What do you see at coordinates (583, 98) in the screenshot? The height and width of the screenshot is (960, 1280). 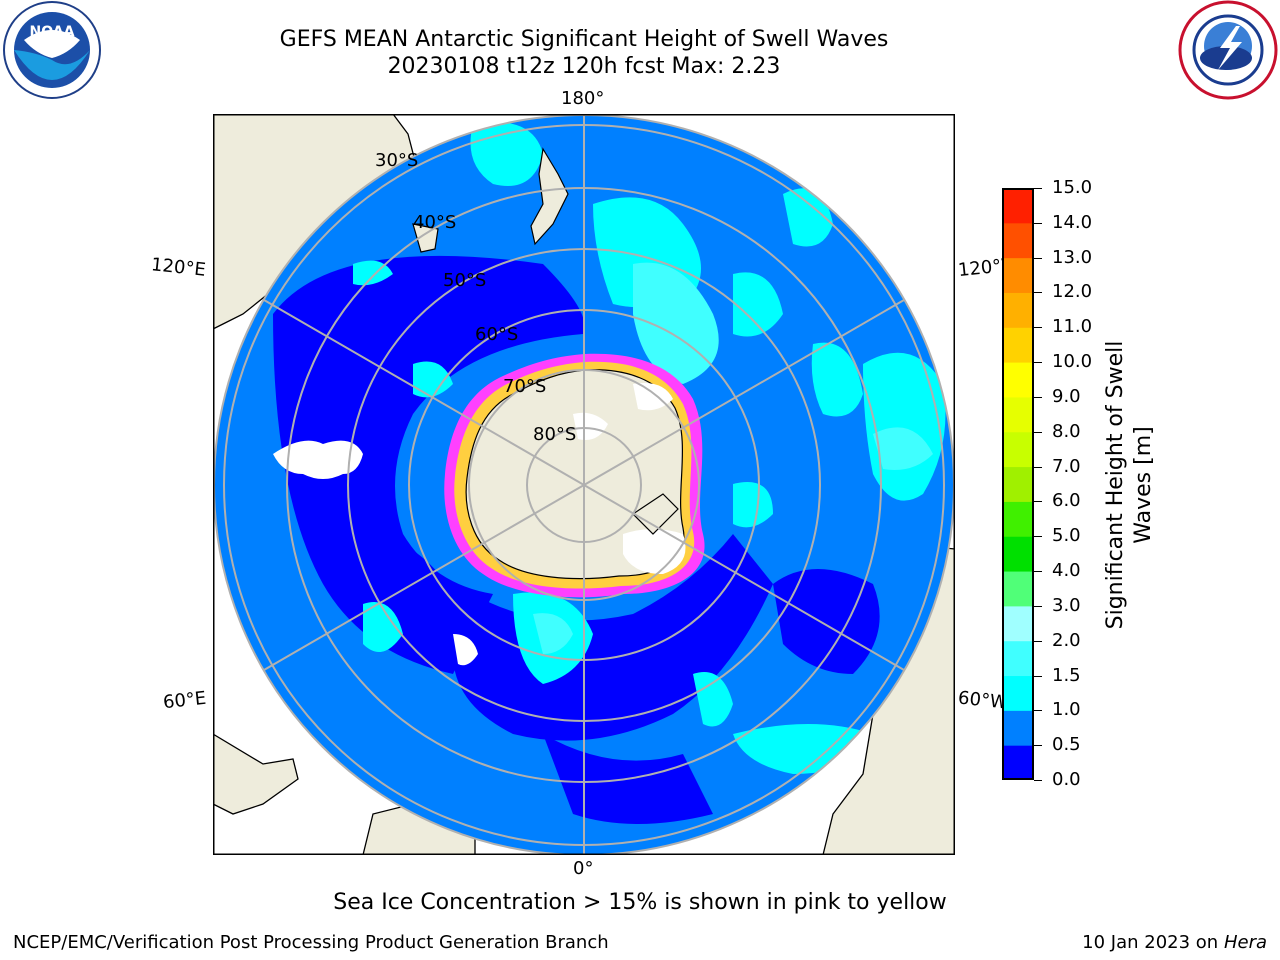 I see `lon-label-180: 180°` at bounding box center [583, 98].